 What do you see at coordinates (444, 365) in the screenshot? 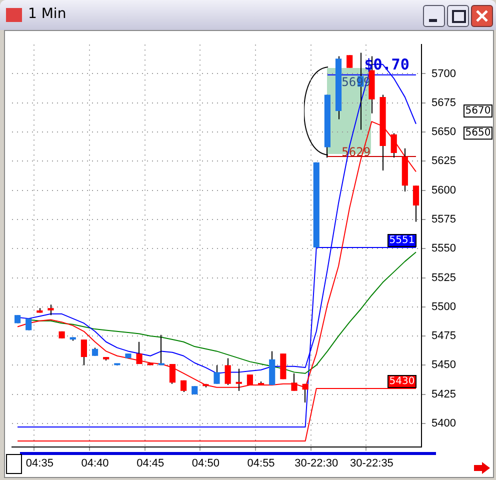
I see `y-tick-label: 5450` at bounding box center [444, 365].